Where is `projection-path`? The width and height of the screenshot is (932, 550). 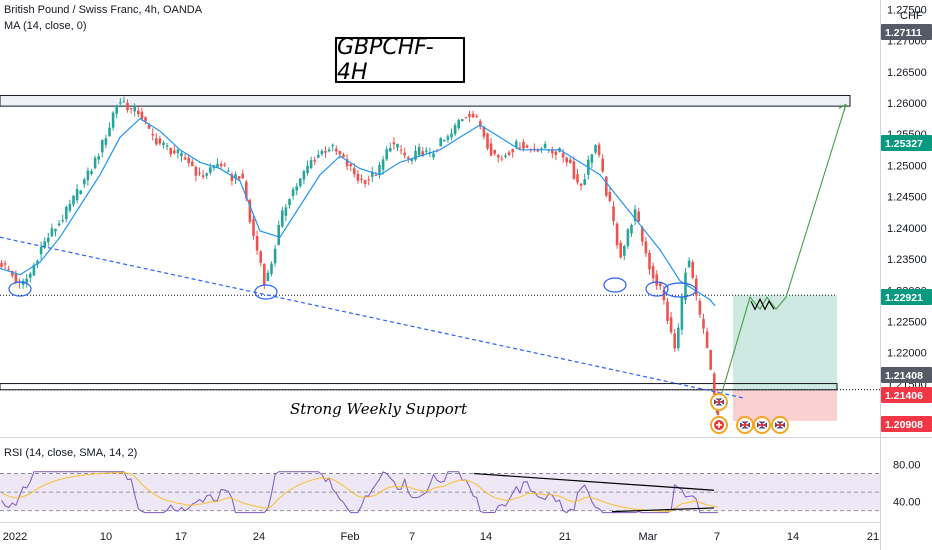 projection-path is located at coordinates (781, 259).